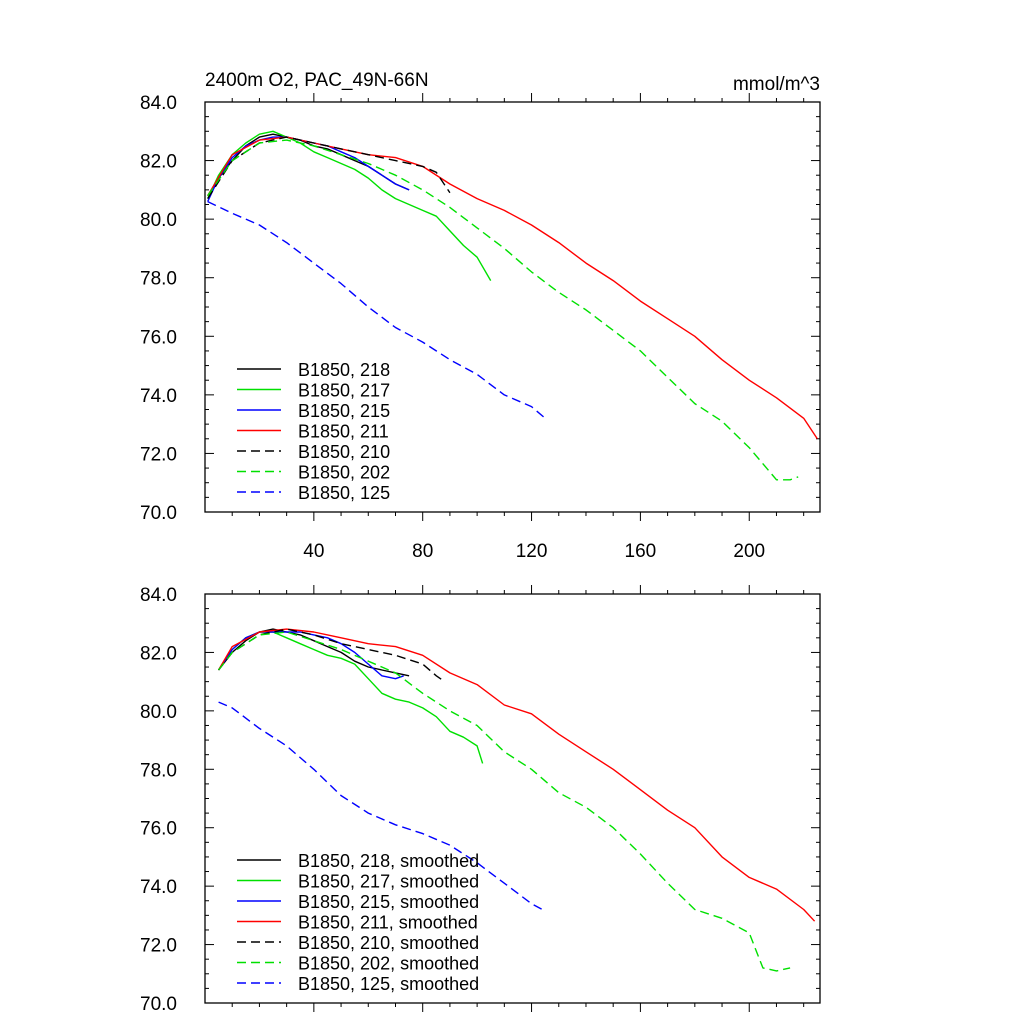 Image resolution: width=1024 pixels, height=1024 pixels. What do you see at coordinates (344, 493) in the screenshot?
I see `legend-label-7: B1850, 125` at bounding box center [344, 493].